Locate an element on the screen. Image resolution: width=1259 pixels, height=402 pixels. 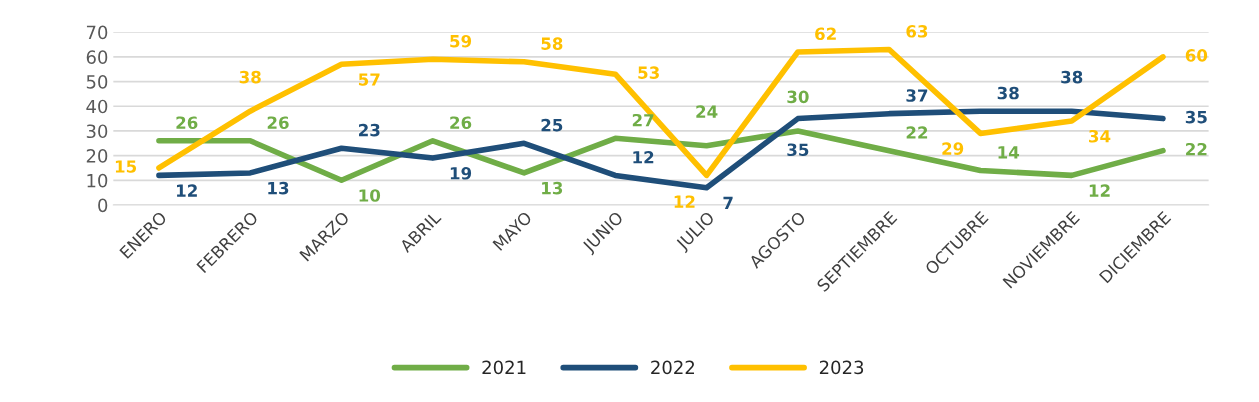
data-label: 23 is located at coordinates (369, 130).